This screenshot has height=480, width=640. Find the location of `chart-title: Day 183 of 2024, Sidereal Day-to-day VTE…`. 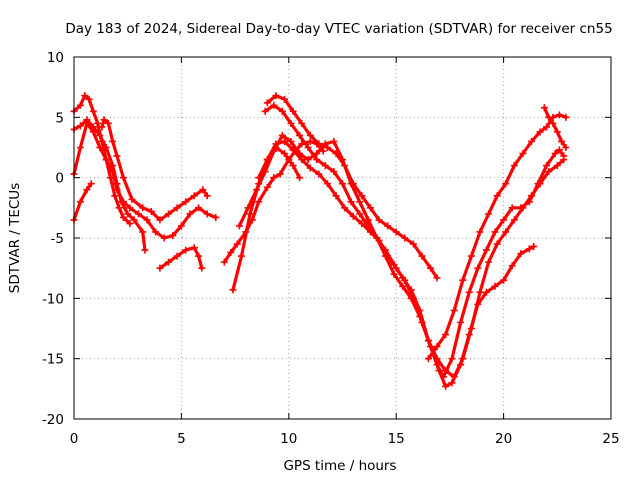

chart-title: Day 183 of 2024, Sidereal Day-to-day VTE… is located at coordinates (338, 29).